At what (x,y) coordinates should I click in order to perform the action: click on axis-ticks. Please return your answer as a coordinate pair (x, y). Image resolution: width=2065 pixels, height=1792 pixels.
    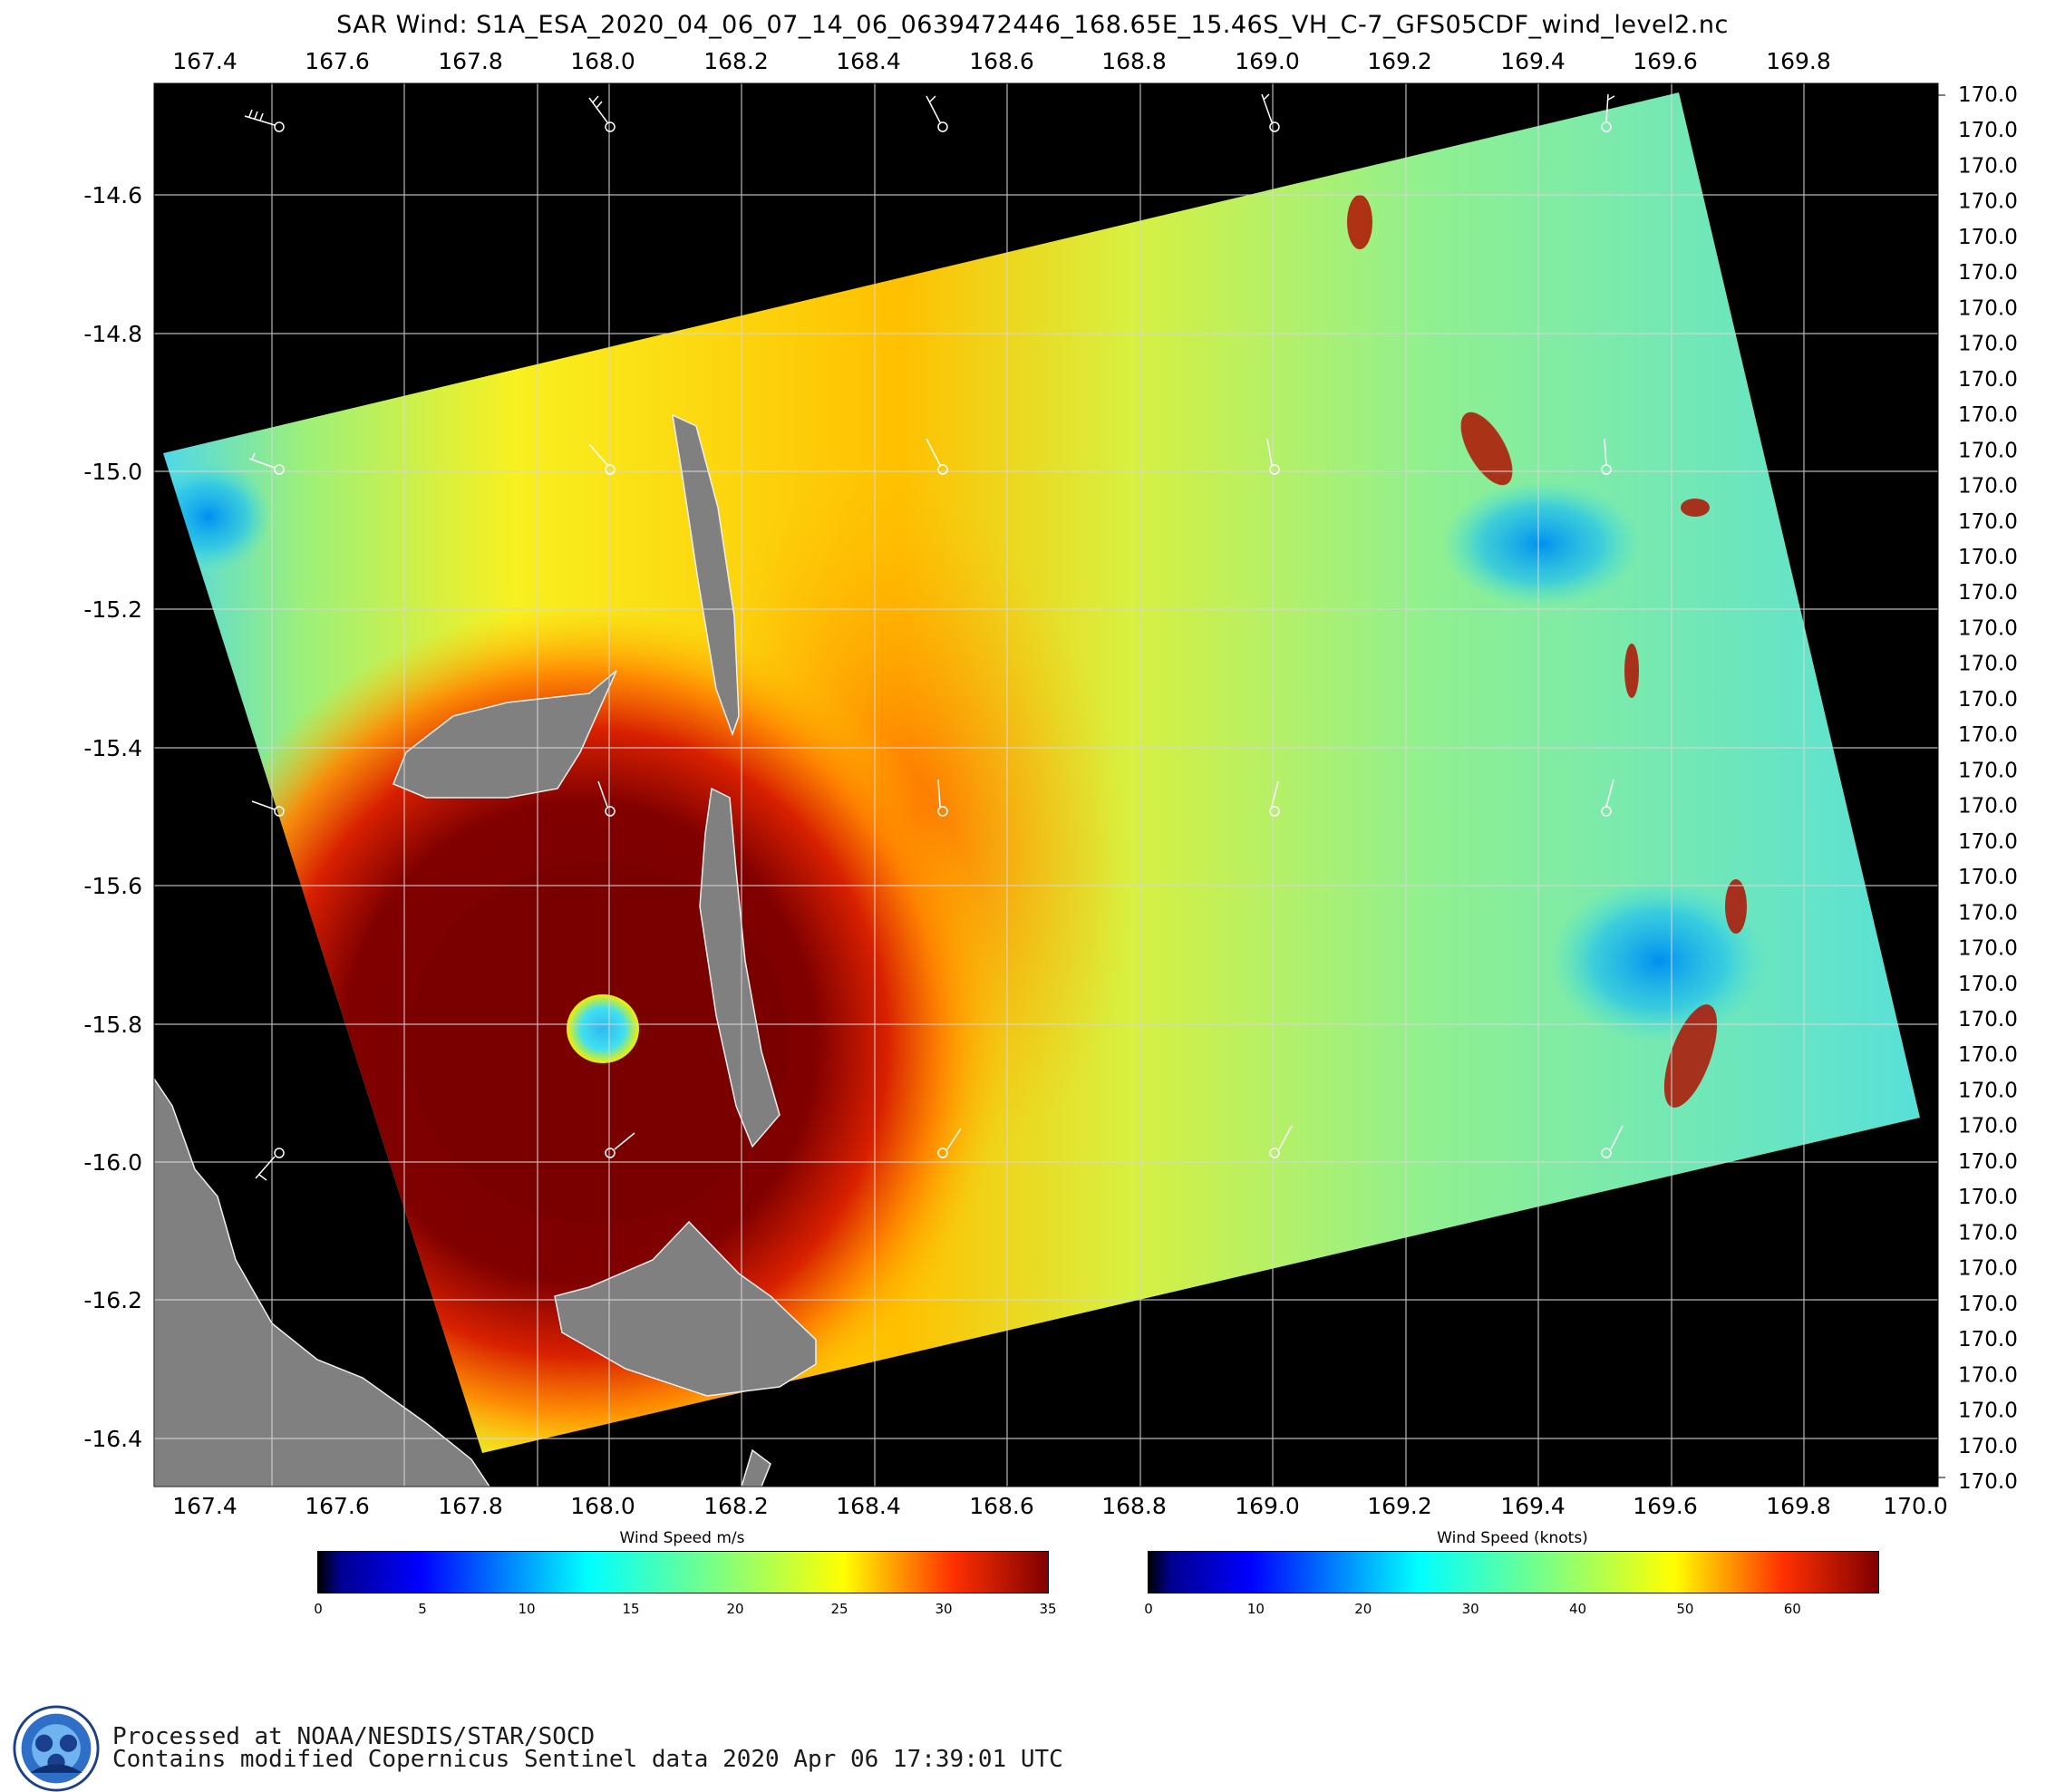
    Looking at the image, I should click on (1941, 786).